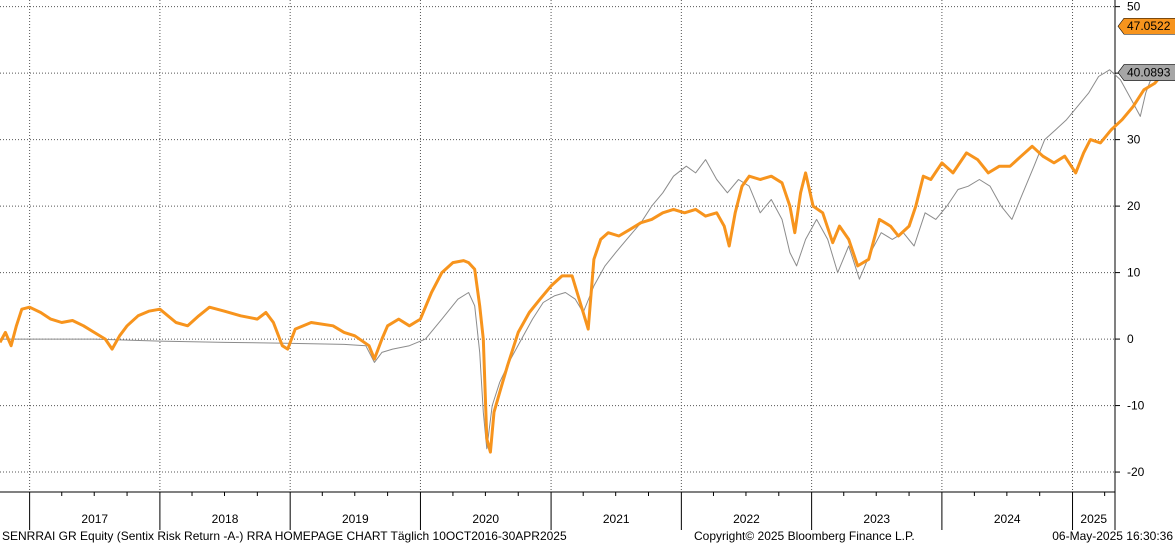 The width and height of the screenshot is (1175, 544). Describe the element at coordinates (1134, 140) in the screenshot. I see `y-tick-label: 30` at that location.